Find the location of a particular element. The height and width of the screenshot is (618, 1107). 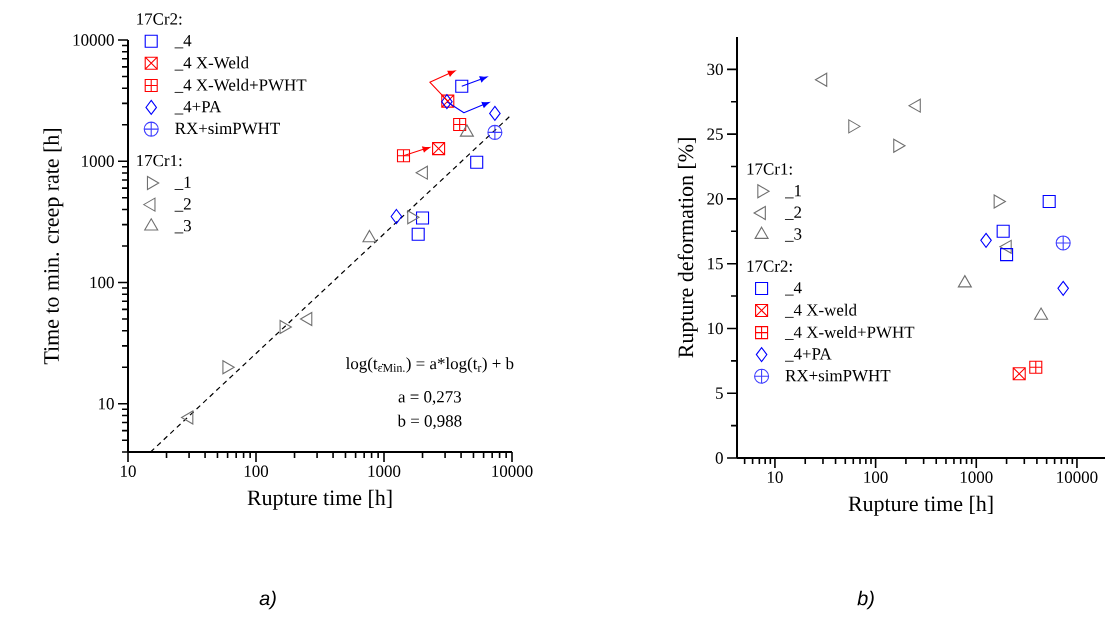

annotation: a = 0,273 is located at coordinates (429, 398).